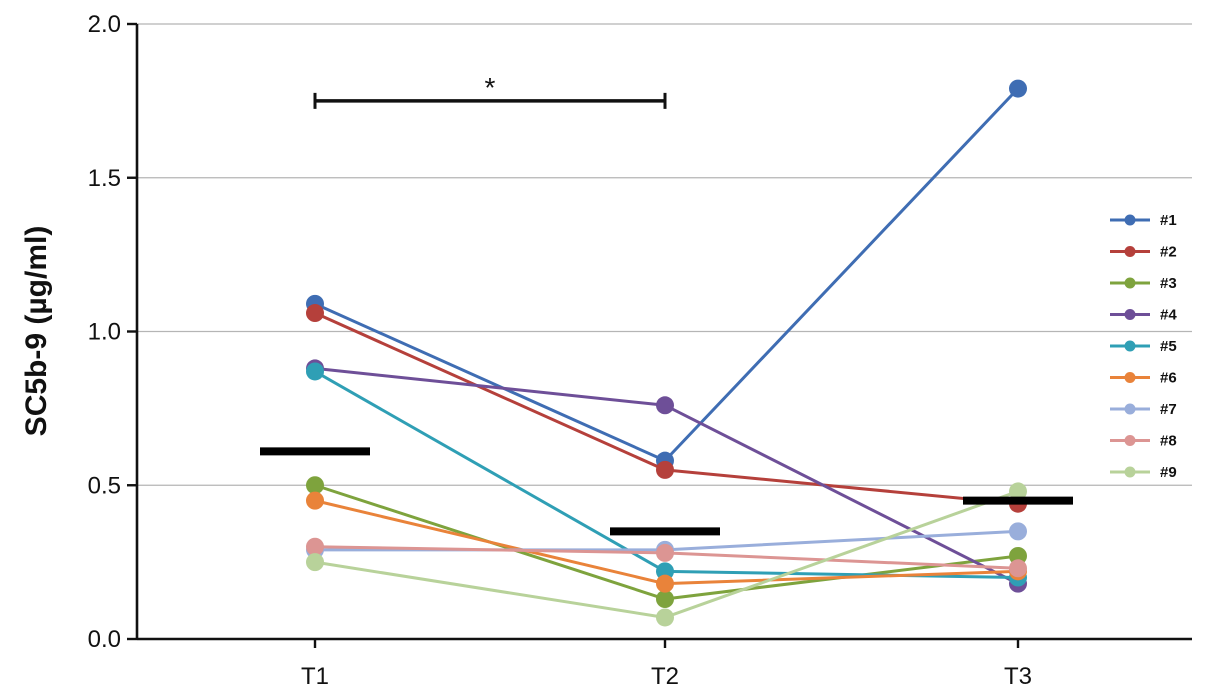 This screenshot has width=1205, height=699. What do you see at coordinates (1018, 676) in the screenshot?
I see `x-tick-label-t3: T3` at bounding box center [1018, 676].